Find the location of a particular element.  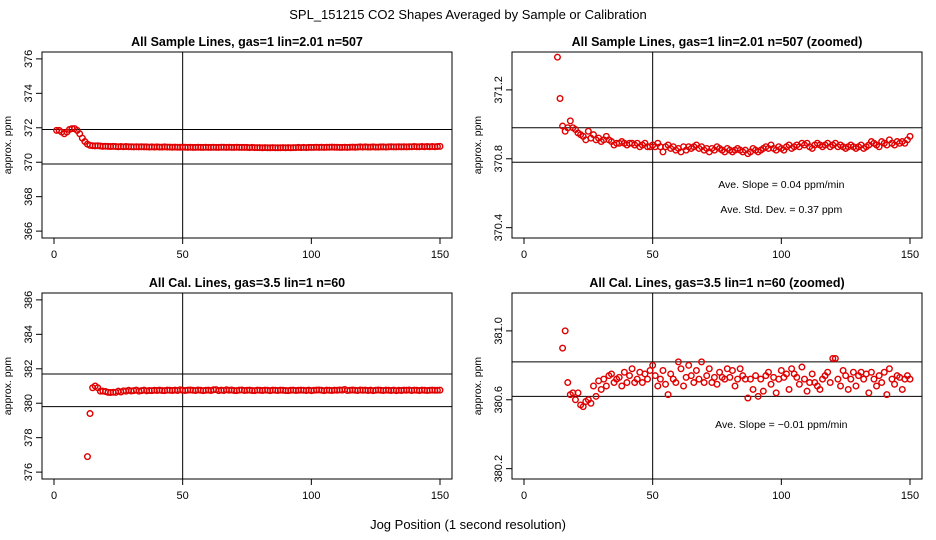

y-tick-label: 370 is located at coordinates (29, 162).